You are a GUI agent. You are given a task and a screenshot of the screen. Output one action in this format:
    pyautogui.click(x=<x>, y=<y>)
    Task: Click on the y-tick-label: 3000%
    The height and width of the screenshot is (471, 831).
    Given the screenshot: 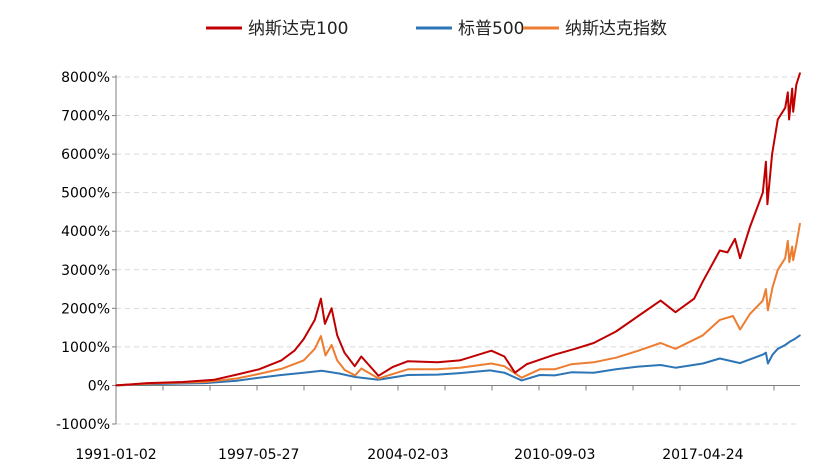 What is the action you would take?
    pyautogui.click(x=85, y=271)
    